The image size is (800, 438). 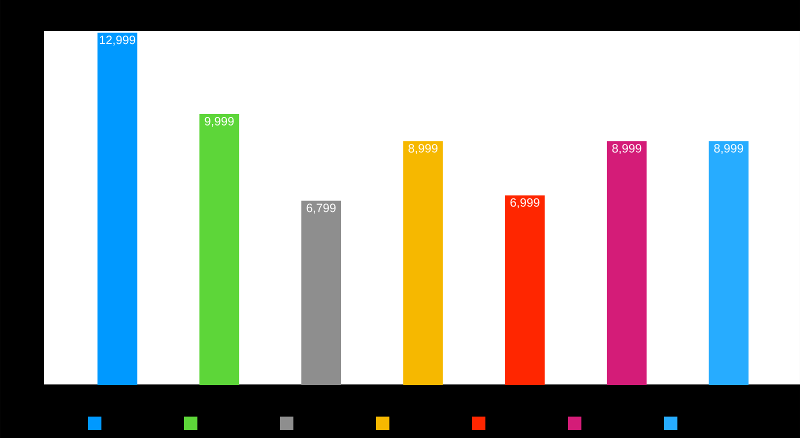 What do you see at coordinates (219, 121) in the screenshot?
I see `data-label: 9,999` at bounding box center [219, 121].